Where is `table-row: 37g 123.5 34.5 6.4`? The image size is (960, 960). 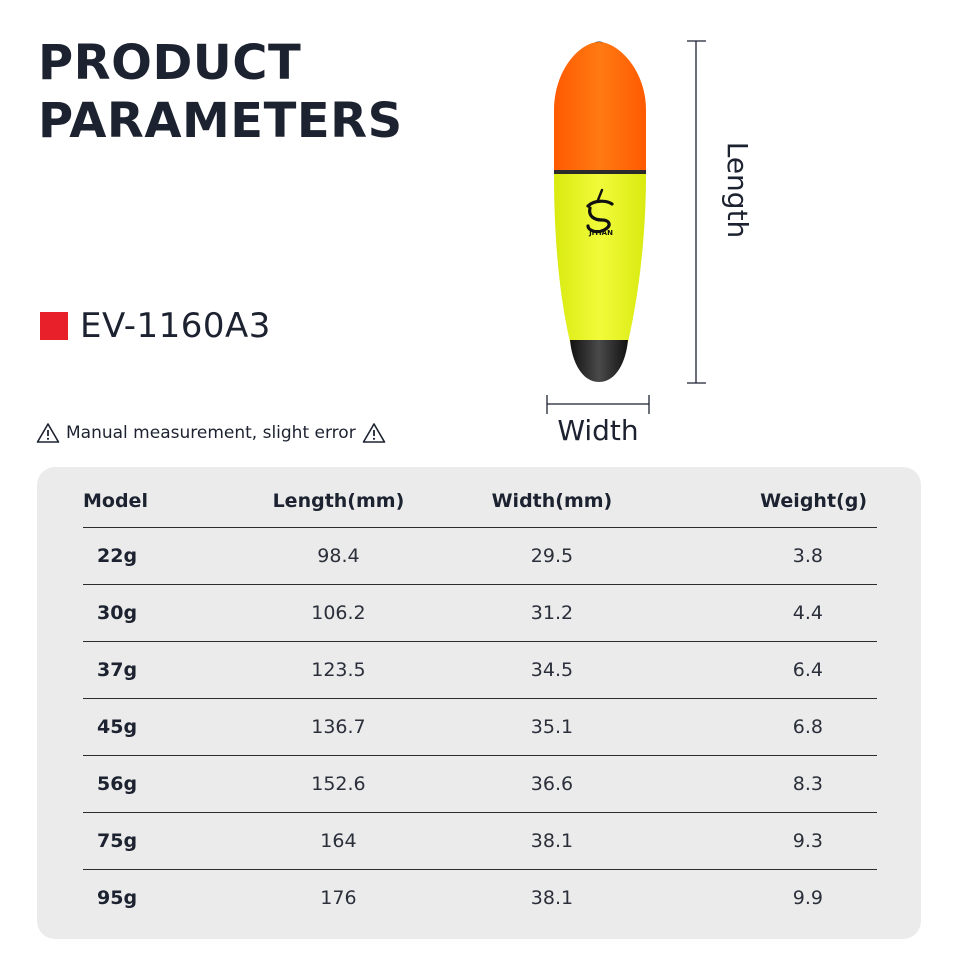 table-row: 37g 123.5 34.5 6.4 is located at coordinates (480, 670).